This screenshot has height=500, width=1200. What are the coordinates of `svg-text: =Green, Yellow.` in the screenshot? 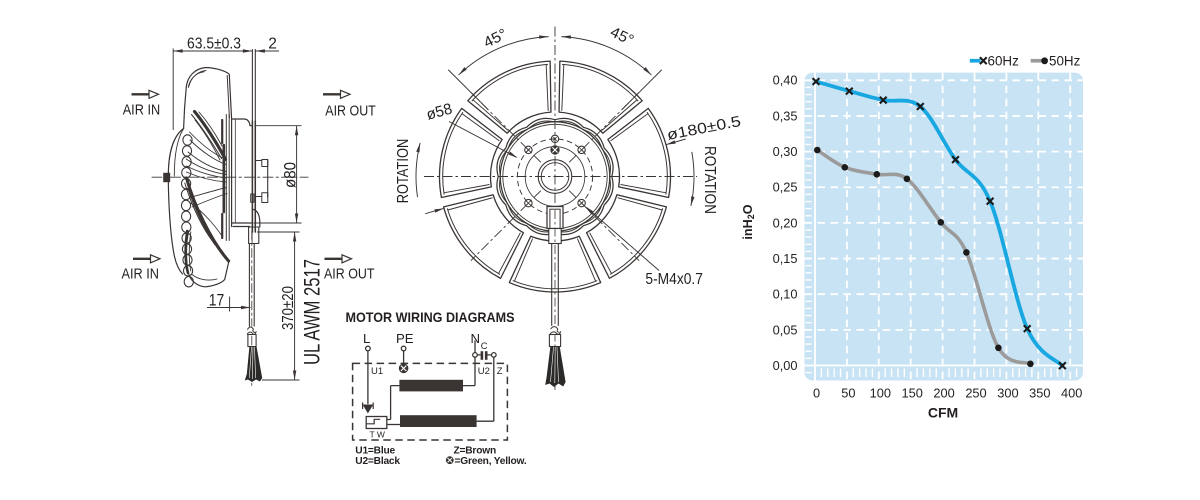 It's located at (491, 461).